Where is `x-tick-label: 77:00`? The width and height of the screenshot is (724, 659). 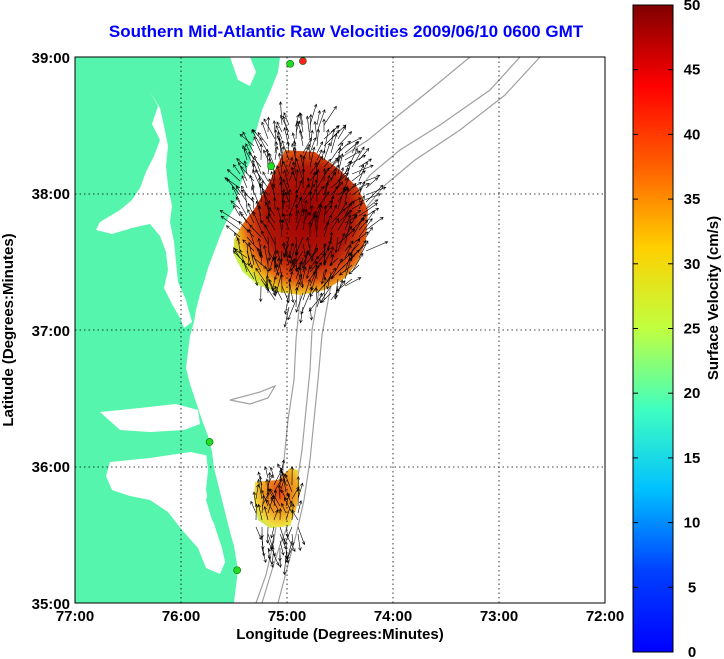
x-tick-label: 77:00 is located at coordinates (75, 616).